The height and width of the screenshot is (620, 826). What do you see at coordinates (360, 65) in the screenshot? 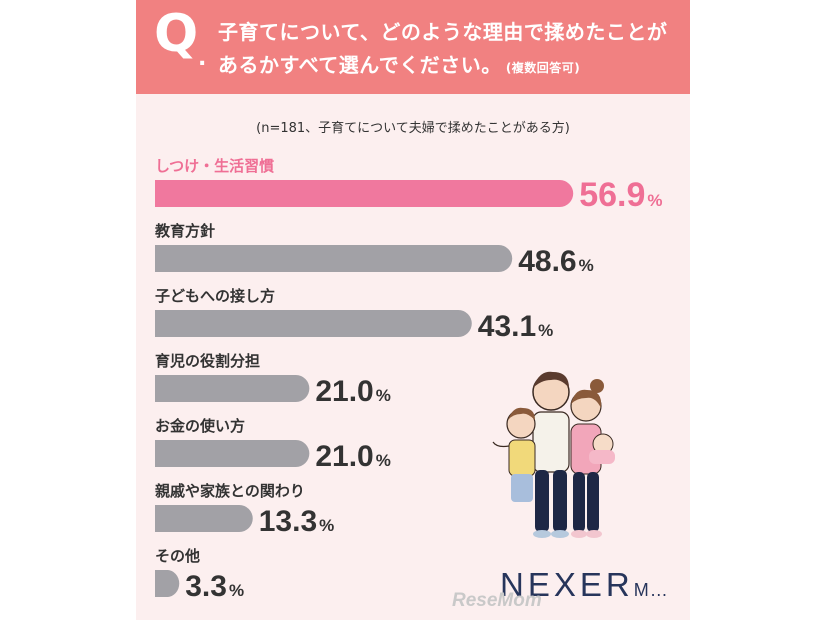
I see `question-line-2-text: あるかすべて選んでください。` at bounding box center [360, 65].